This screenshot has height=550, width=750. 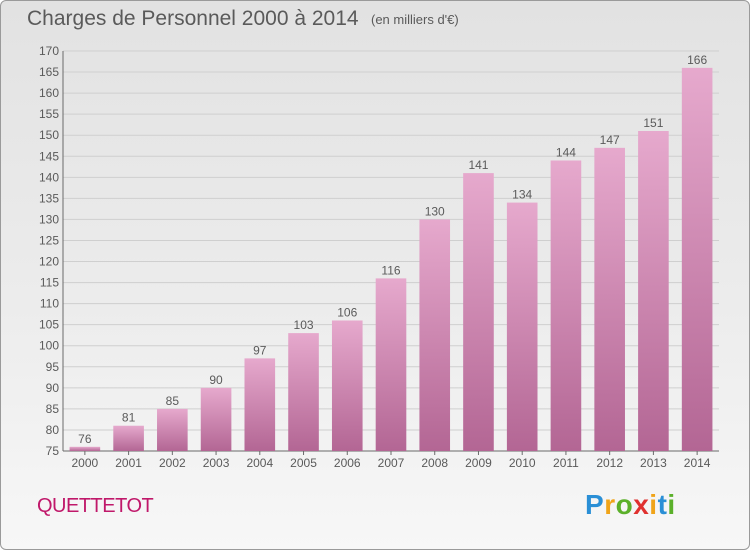 I want to click on x-tick-label: 2006, so click(x=347, y=463).